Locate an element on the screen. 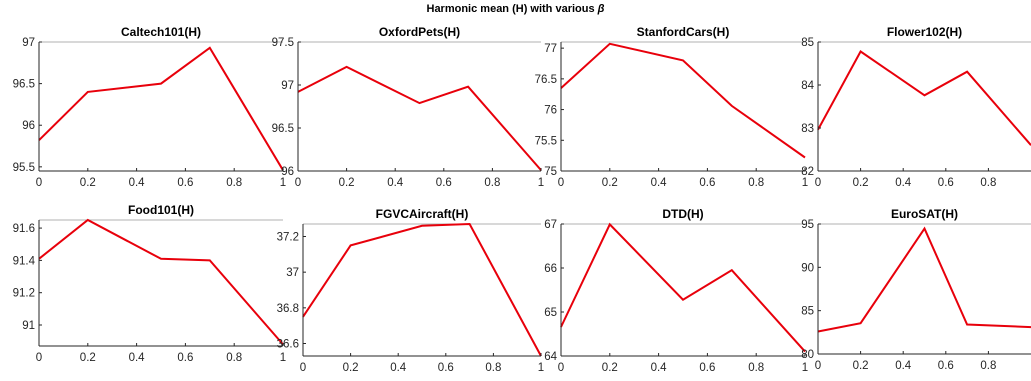 This screenshot has height=381, width=1031. y-tick-label: 76.5 is located at coordinates (546, 80).